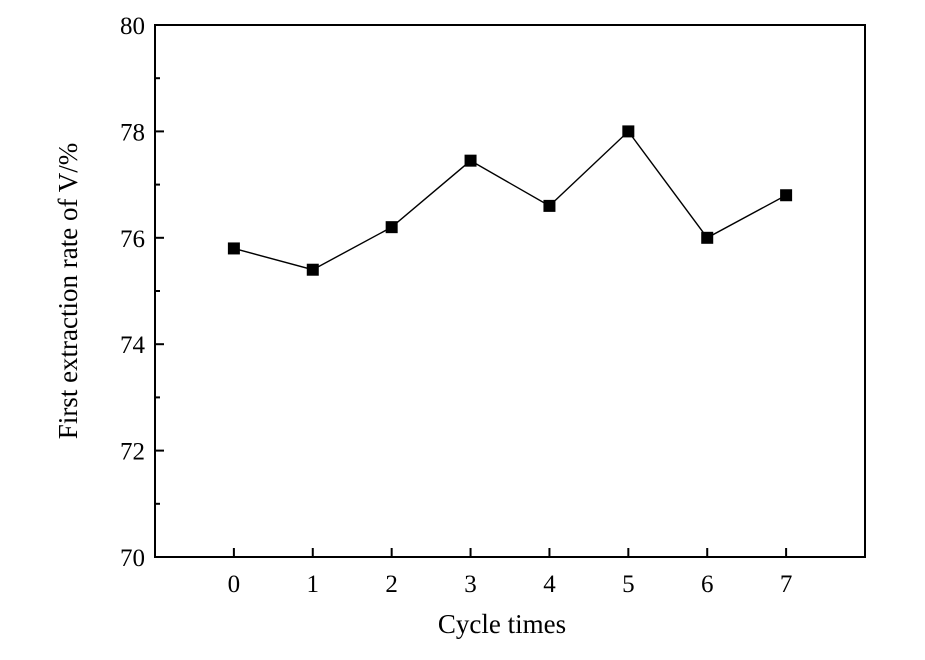 This screenshot has width=925, height=660. What do you see at coordinates (234, 584) in the screenshot?
I see `x-tick-label: 0` at bounding box center [234, 584].